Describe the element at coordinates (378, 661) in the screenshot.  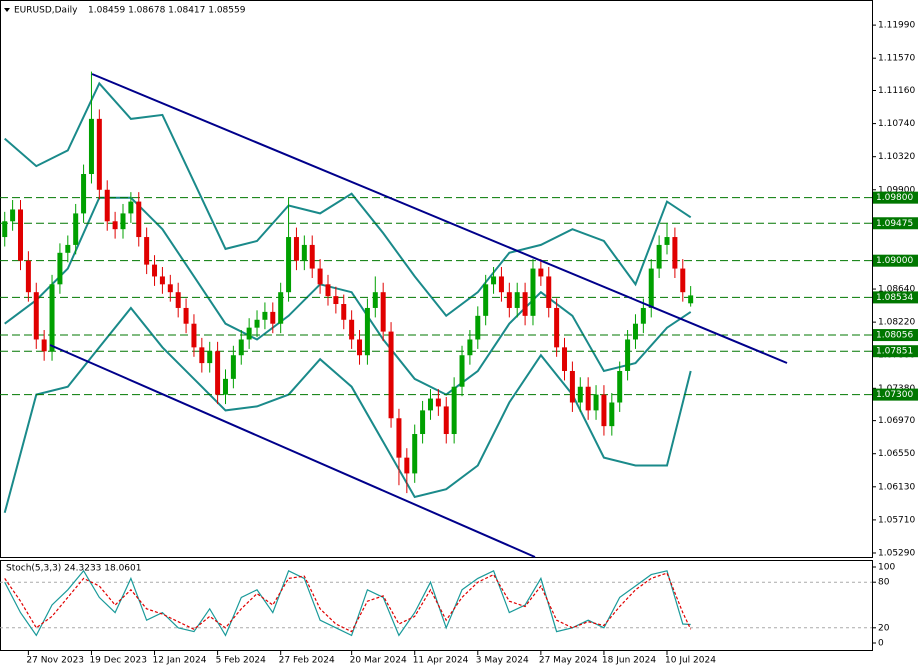
I see `x-tick-label: 20 Mar 2024` at that location.